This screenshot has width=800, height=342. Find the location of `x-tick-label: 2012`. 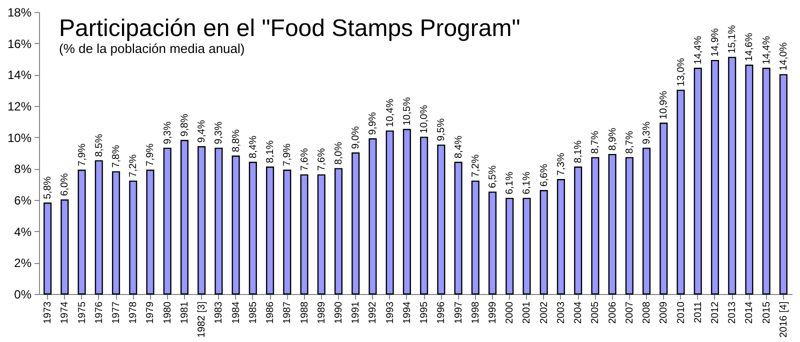

x-tick-label: 2012 is located at coordinates (715, 312).